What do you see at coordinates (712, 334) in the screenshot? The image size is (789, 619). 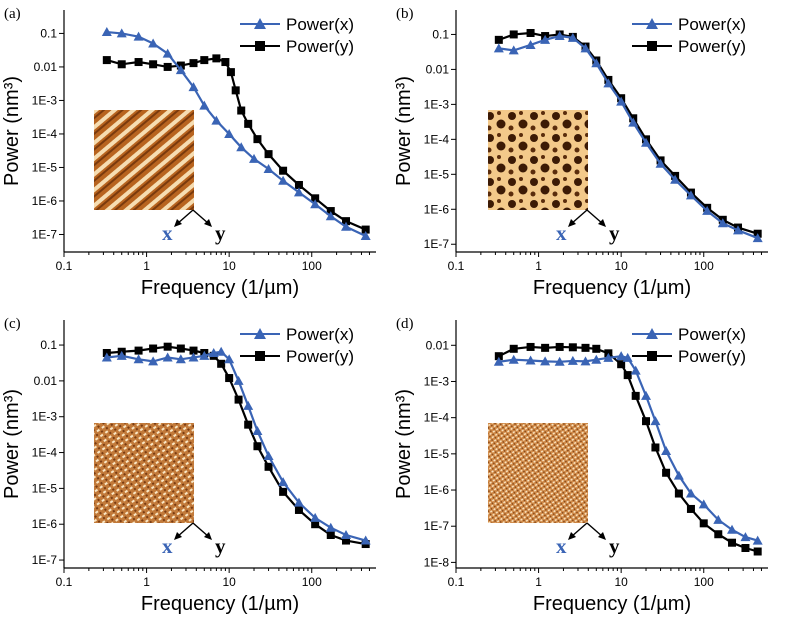 I see `legend-label-power-x: Power(x)` at bounding box center [712, 334].